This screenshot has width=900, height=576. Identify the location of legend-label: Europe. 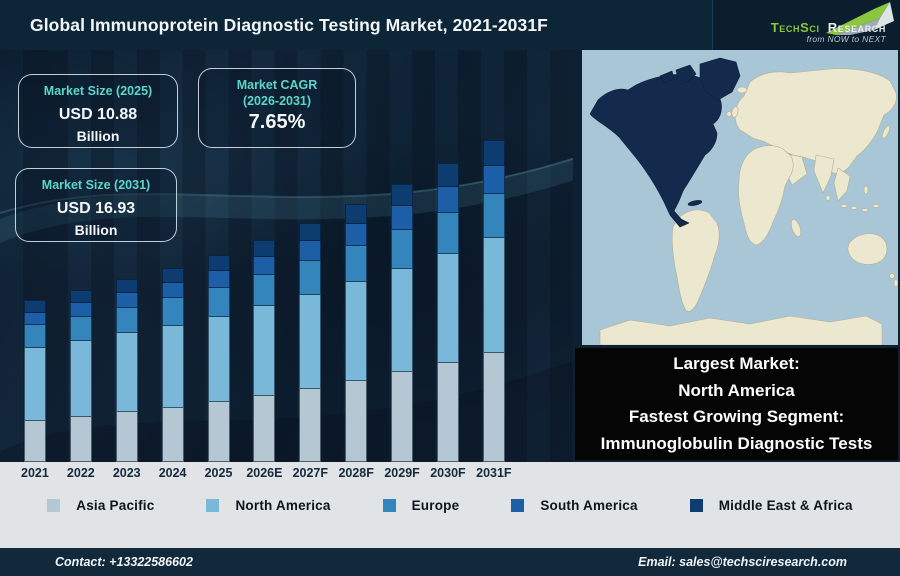
(435, 505).